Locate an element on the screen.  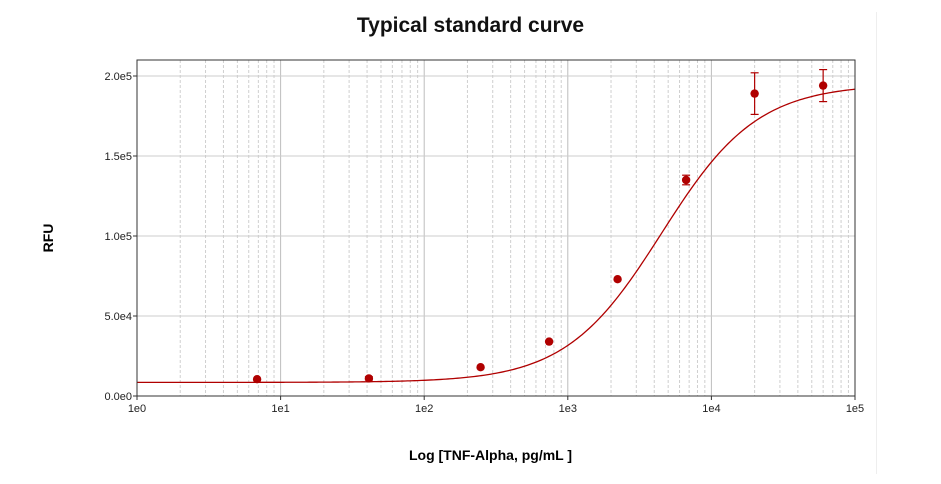
x-tick-label: 1e1 is located at coordinates (280, 409).